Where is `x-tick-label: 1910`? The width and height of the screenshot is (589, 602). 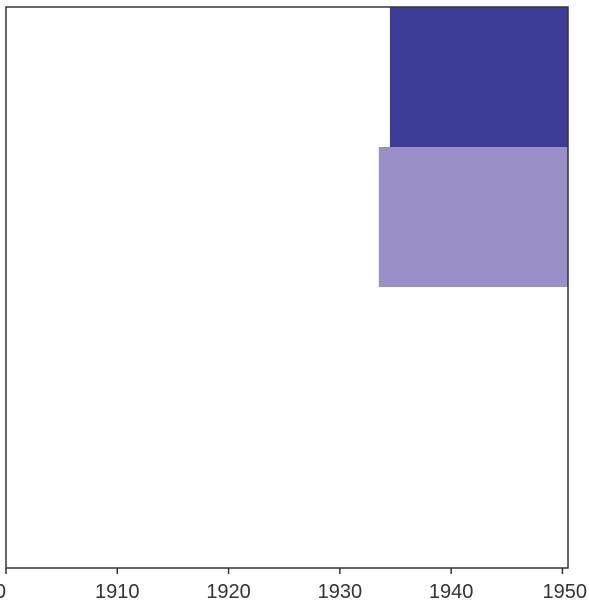 x-tick-label: 1910 is located at coordinates (117, 591).